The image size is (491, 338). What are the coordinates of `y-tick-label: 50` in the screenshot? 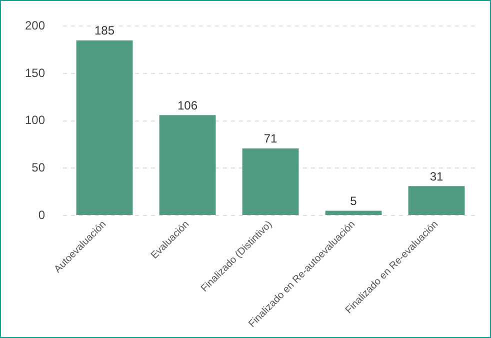 It's located at (39, 167).